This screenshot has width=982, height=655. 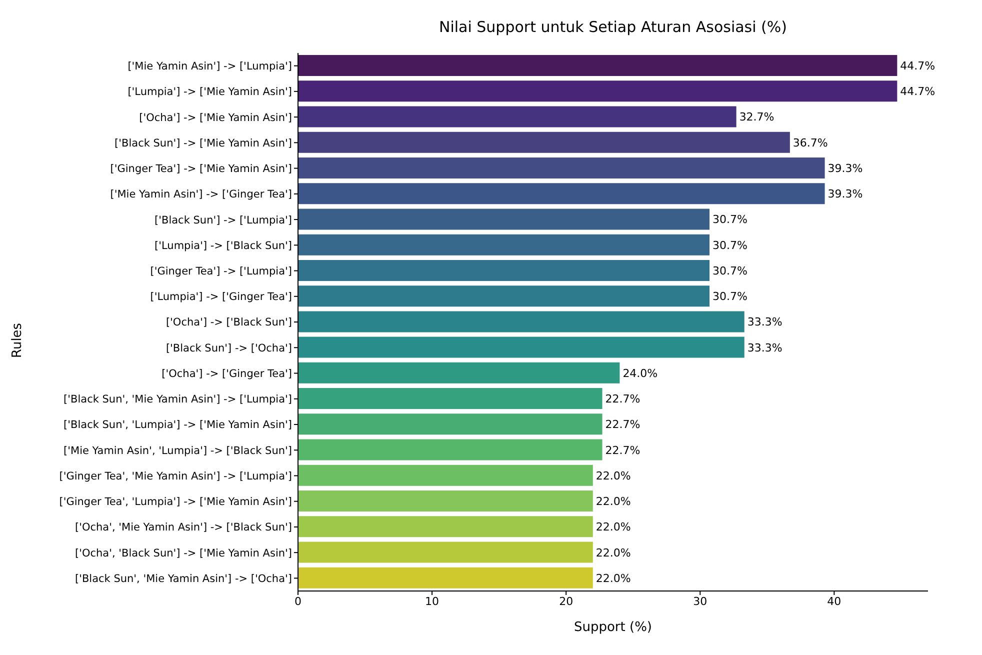 What do you see at coordinates (221, 271) in the screenshot?
I see `y-tick-label: ['Ginger Tea'] -> ['Lumpia']` at bounding box center [221, 271].